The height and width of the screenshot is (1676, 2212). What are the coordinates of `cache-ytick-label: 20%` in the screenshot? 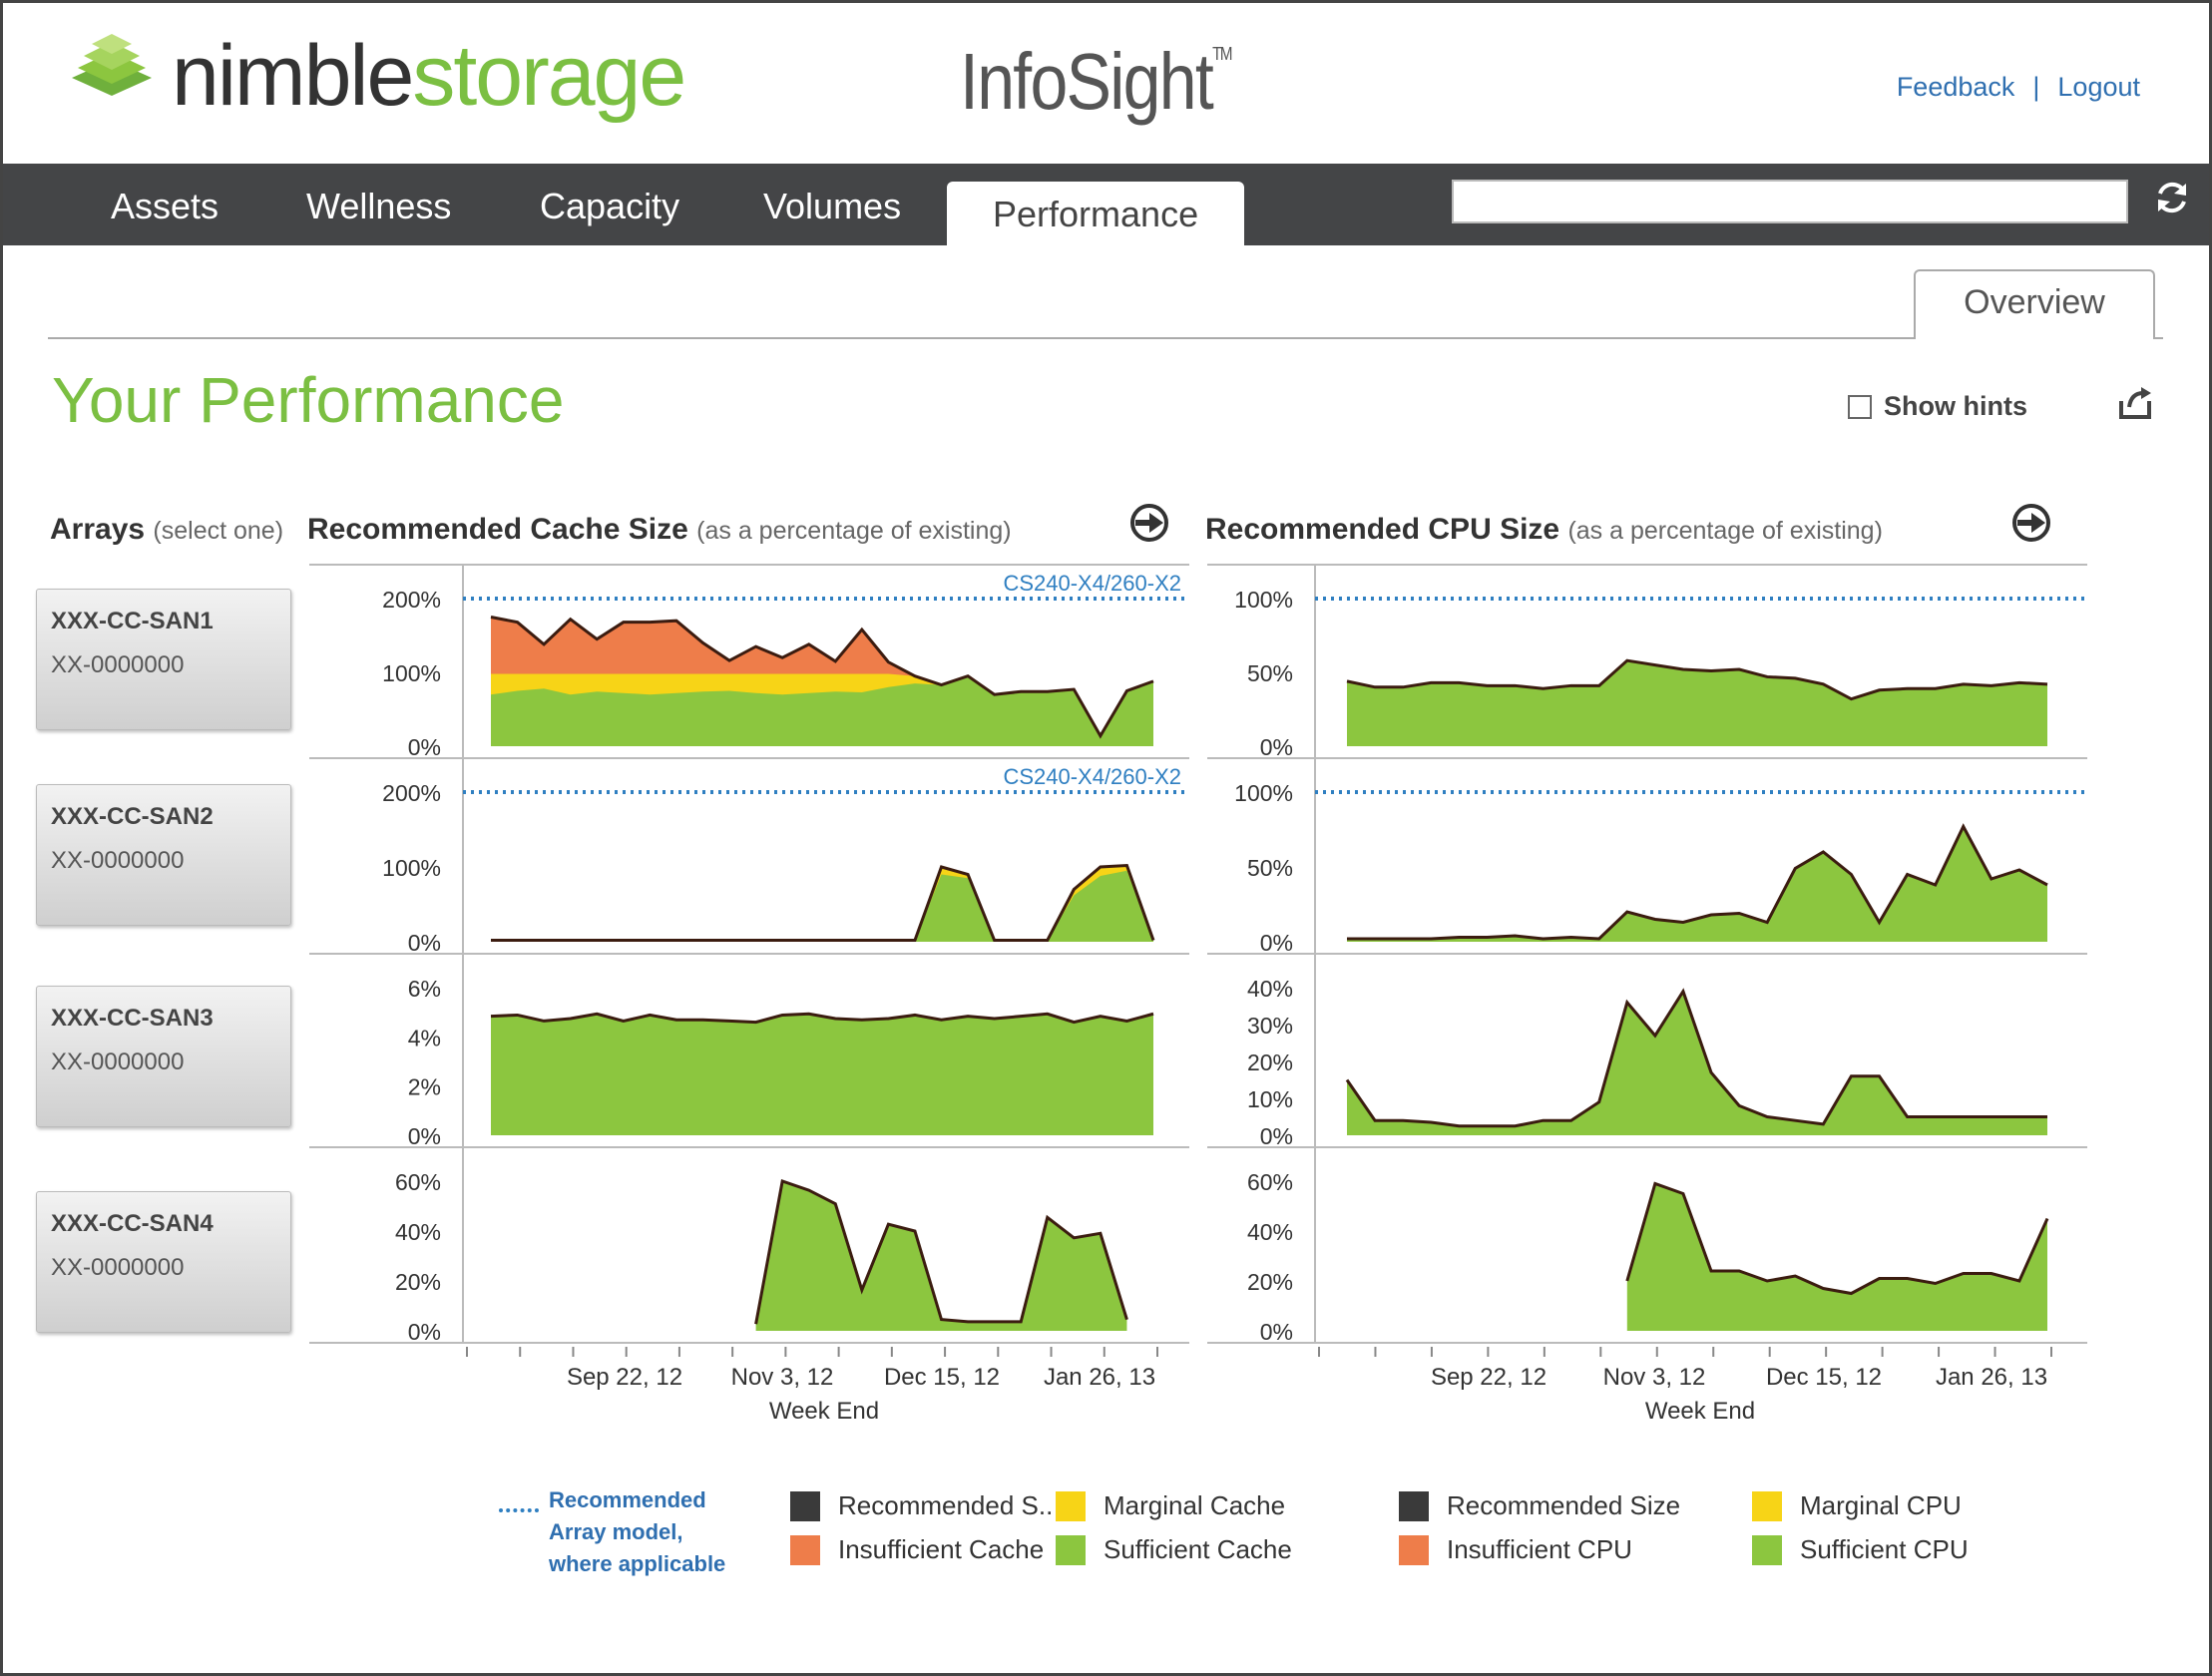 It's located at (418, 1282).